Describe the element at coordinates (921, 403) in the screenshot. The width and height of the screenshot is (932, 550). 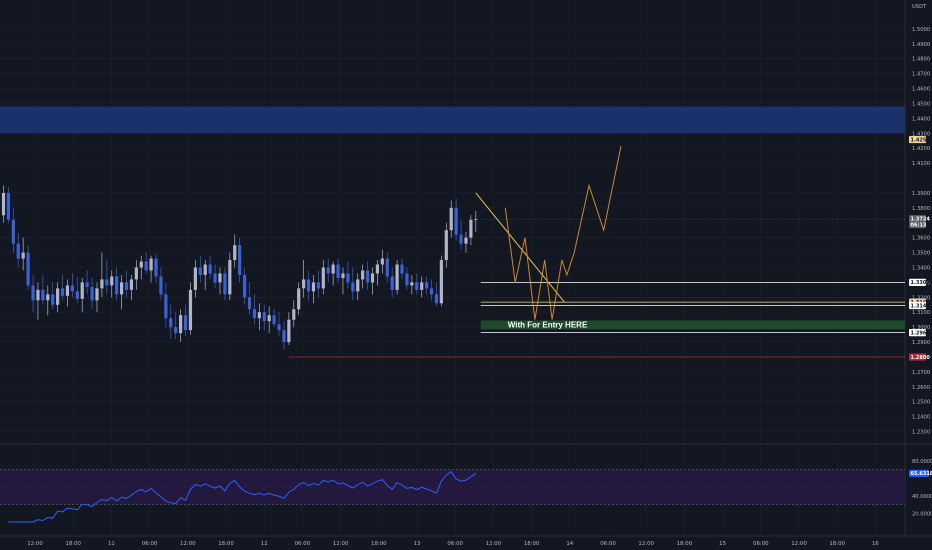
I see `price-tick-label: 1.2500` at that location.